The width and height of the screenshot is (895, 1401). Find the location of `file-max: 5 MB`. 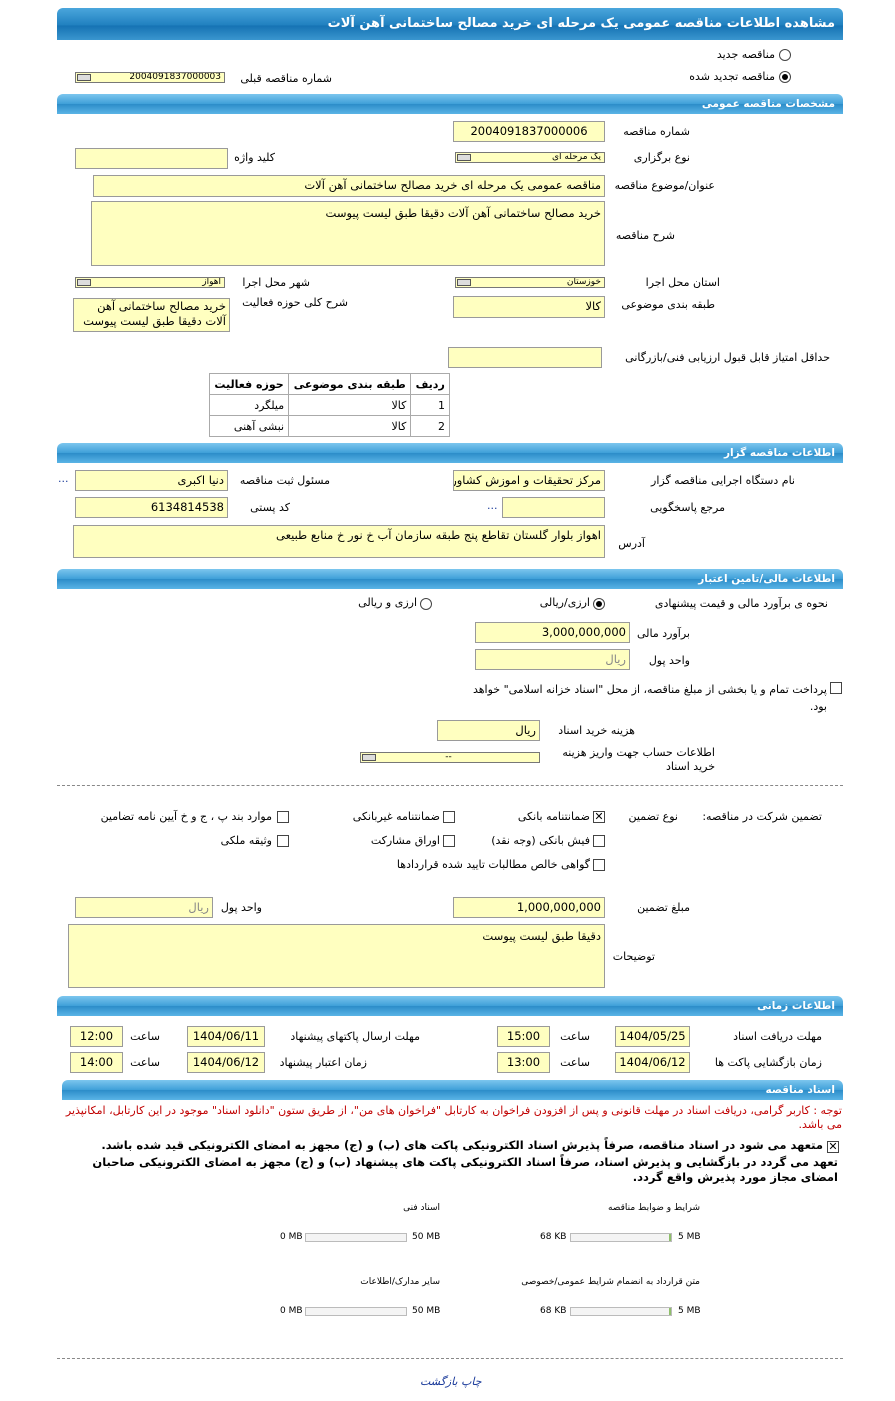

file-max: 5 MB is located at coordinates (689, 1311).